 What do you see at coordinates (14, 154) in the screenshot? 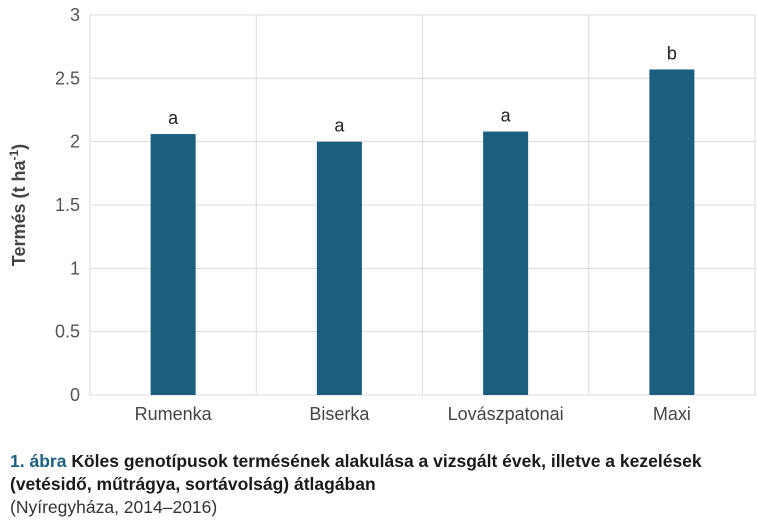
I see `y-axis-label-superscript: -1` at bounding box center [14, 154].